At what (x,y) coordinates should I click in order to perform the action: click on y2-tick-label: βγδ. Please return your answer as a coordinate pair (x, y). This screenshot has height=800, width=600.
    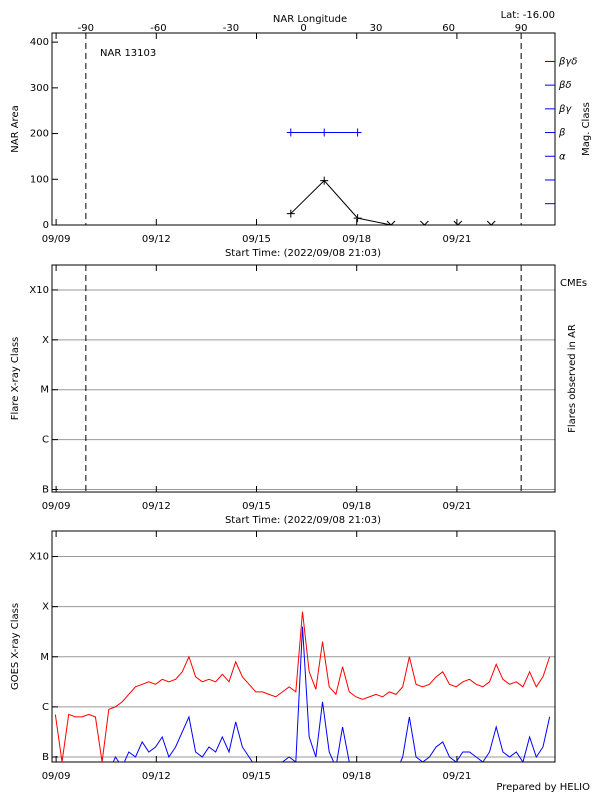
    Looking at the image, I should click on (567, 61).